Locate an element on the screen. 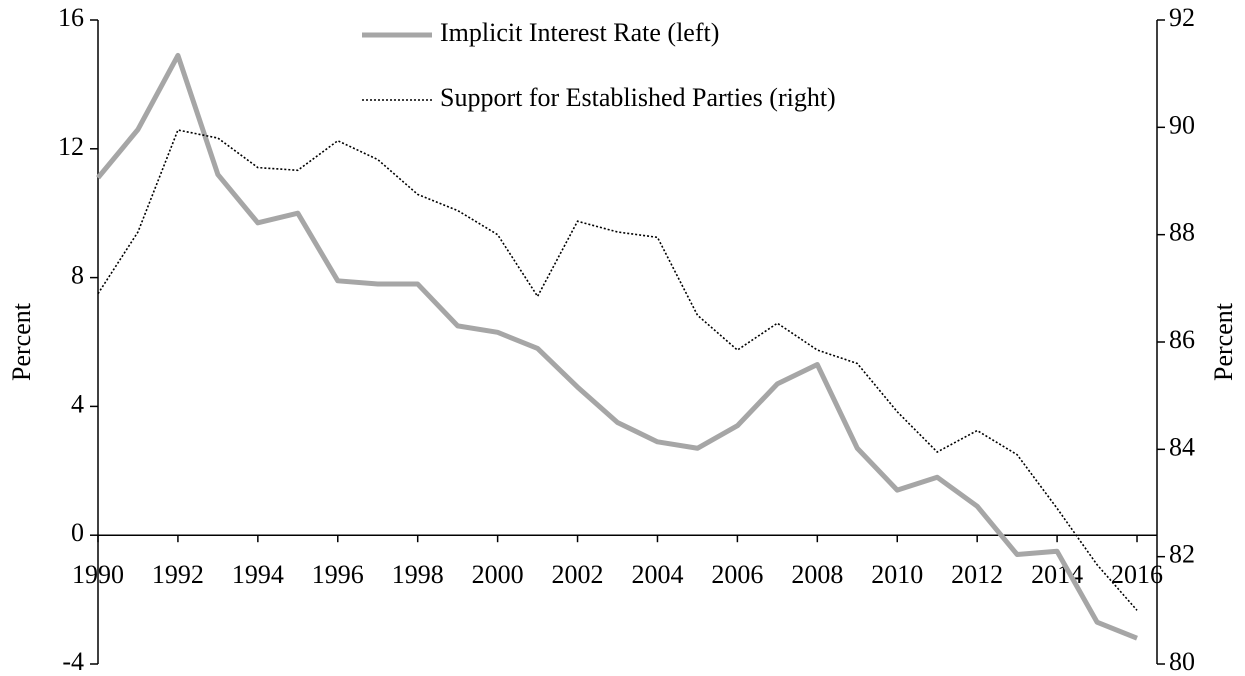 The height and width of the screenshot is (676, 1245). x-tick-label: 2010 is located at coordinates (897, 574).